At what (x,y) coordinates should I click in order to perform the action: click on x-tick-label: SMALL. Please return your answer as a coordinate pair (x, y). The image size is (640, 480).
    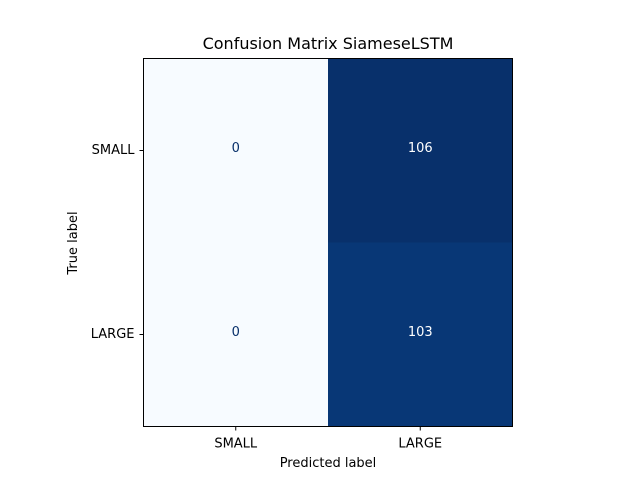
    Looking at the image, I should click on (236, 444).